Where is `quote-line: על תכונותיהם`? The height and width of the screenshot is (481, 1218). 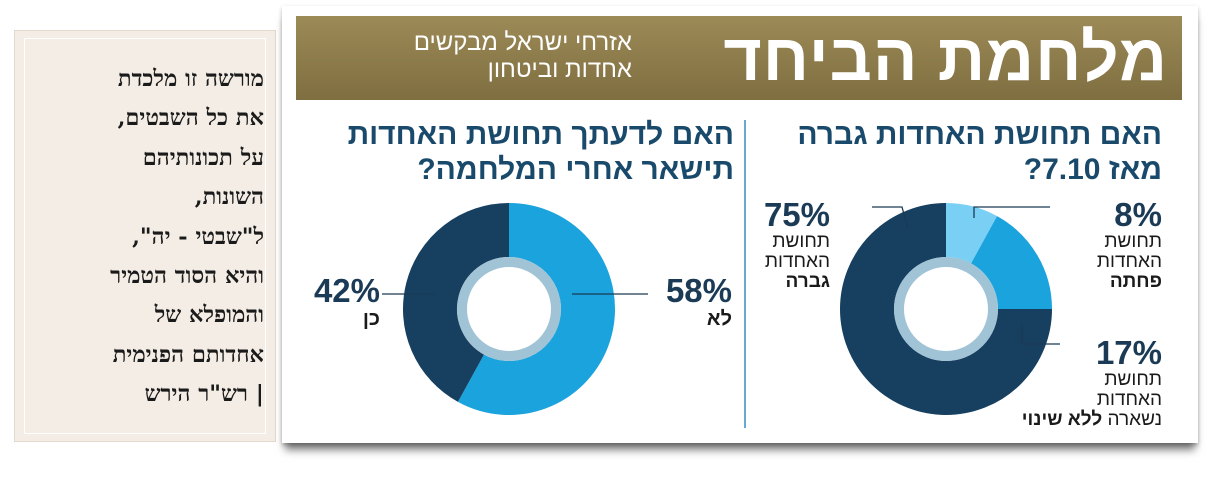 quote-line: על תכונותיהם is located at coordinates (203, 157).